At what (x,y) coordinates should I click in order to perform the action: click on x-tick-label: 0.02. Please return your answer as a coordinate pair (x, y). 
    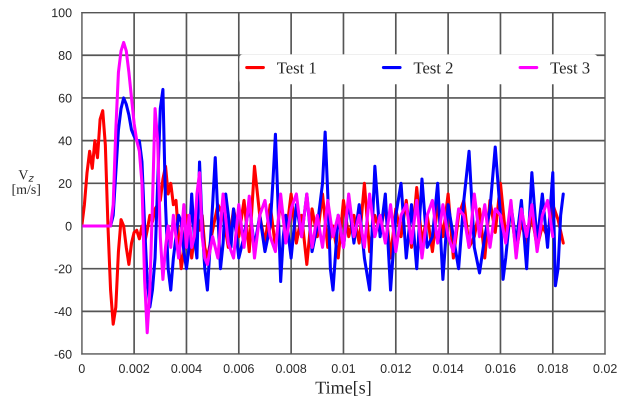
    Looking at the image, I should click on (605, 368).